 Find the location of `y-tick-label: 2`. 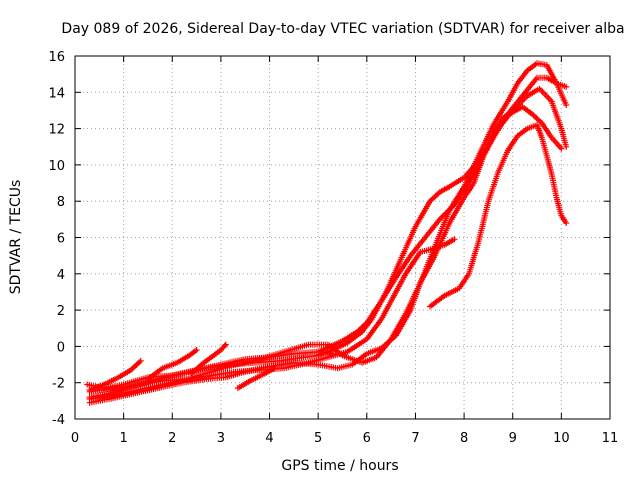

y-tick-label: 2 is located at coordinates (61, 311).